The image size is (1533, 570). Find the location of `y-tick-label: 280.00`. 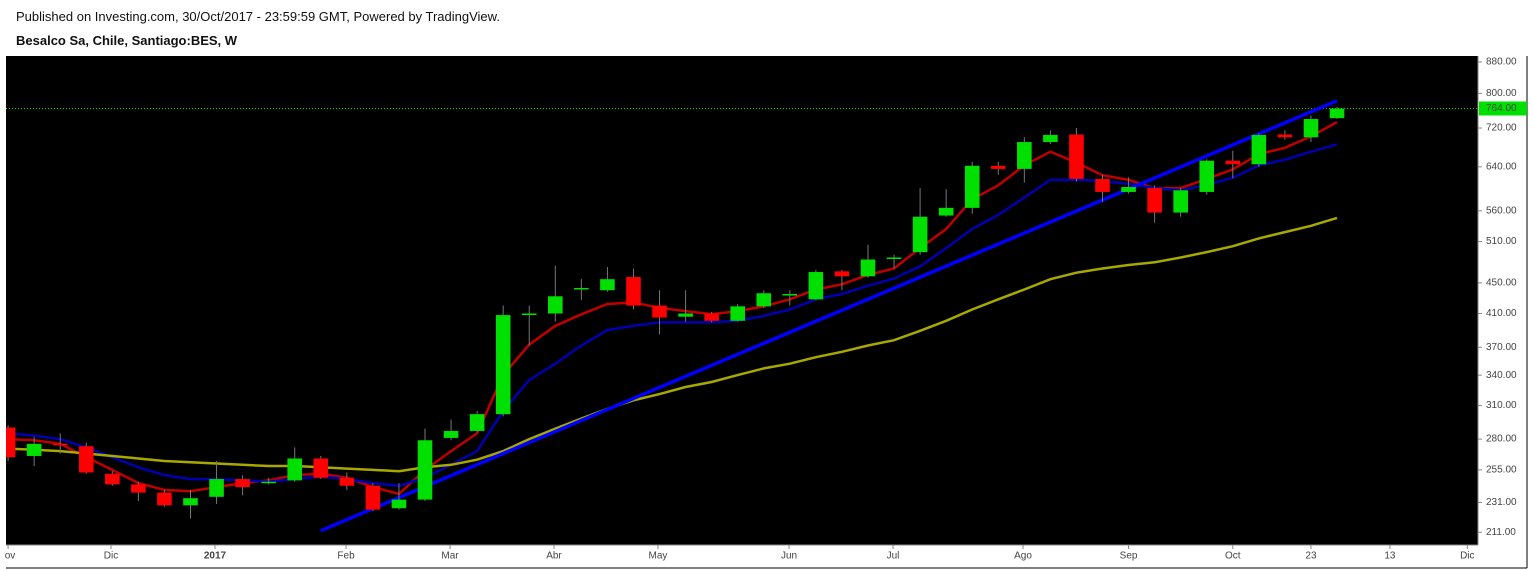

y-tick-label: 280.00 is located at coordinates (1501, 439).